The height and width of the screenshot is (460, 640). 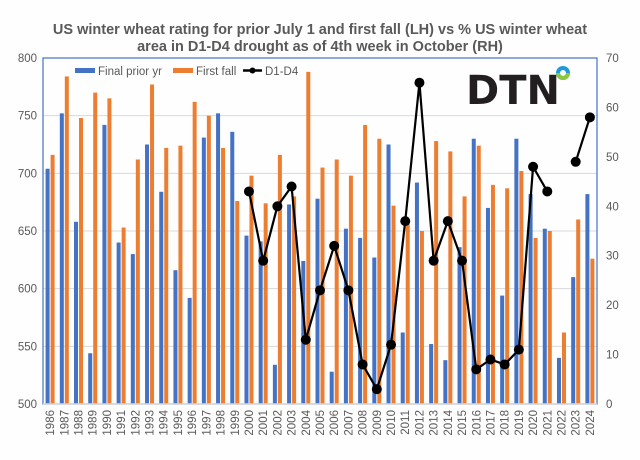 What do you see at coordinates (216, 72) in the screenshot?
I see `legend-label-first-fall: First fall` at bounding box center [216, 72].